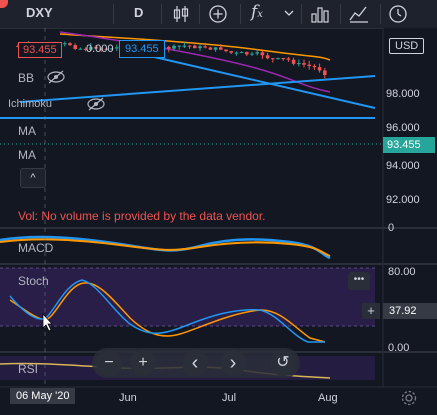 This screenshot has height=415, width=437. I want to click on ma-indicator-label-2: MA, so click(27, 155).